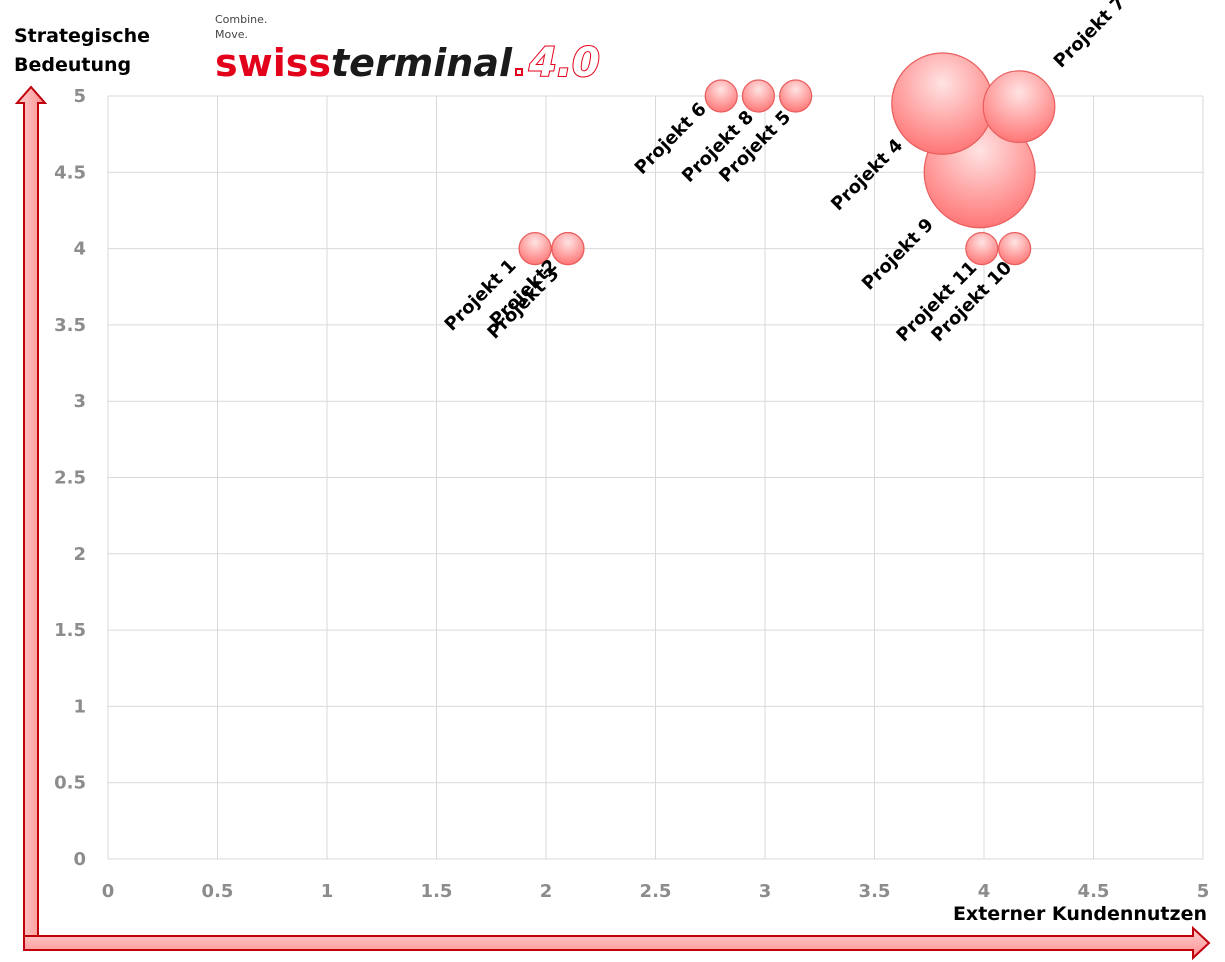 Image resolution: width=1225 pixels, height=962 pixels. Describe the element at coordinates (564, 63) in the screenshot. I see `logo-version: 4.0` at that location.